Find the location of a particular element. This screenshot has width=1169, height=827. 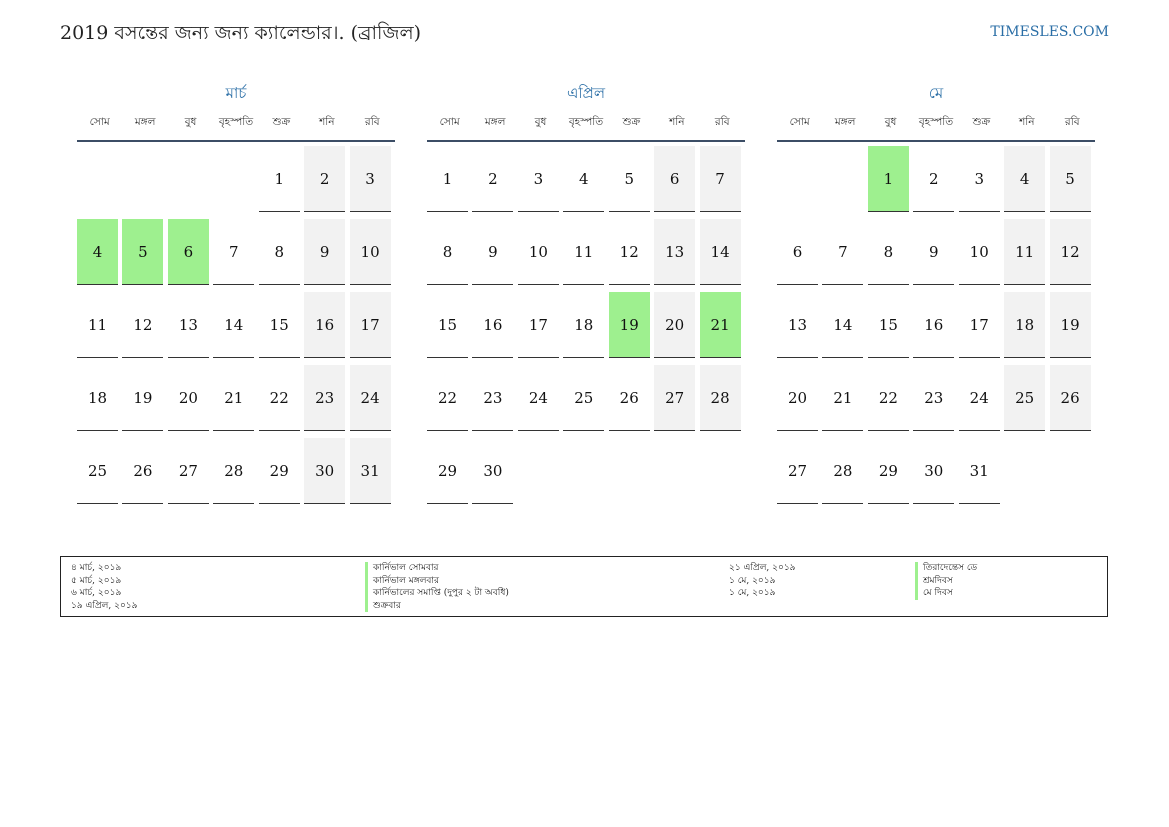

month-name: মার্চ is located at coordinates (236, 93).